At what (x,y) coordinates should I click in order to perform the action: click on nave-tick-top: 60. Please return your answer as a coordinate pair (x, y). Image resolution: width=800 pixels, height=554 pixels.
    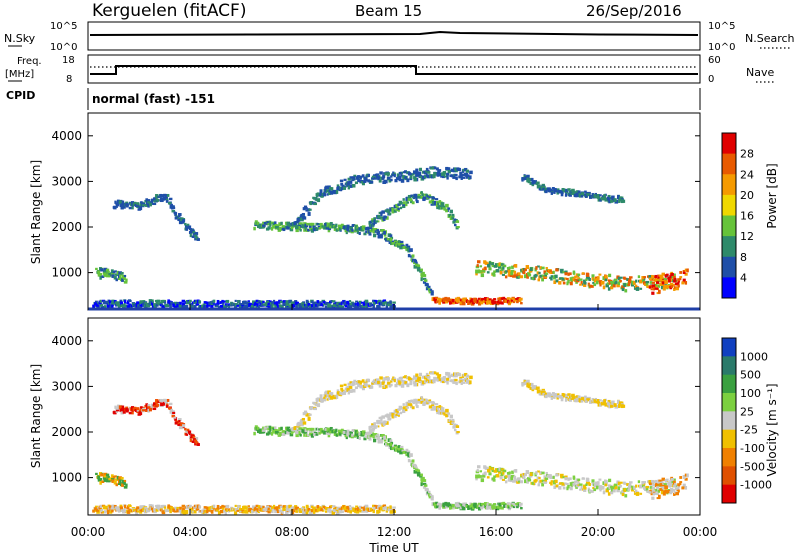
    Looking at the image, I should click on (714, 60).